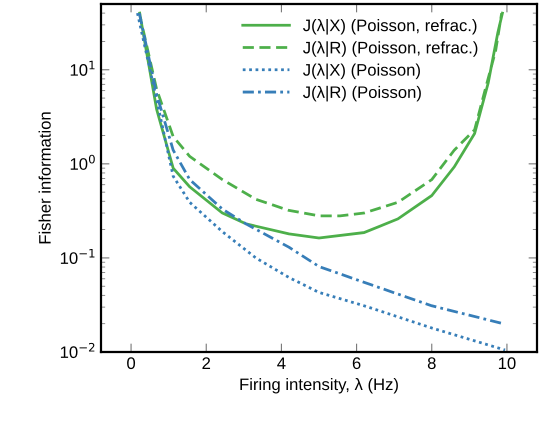 The width and height of the screenshot is (547, 424). I want to click on x-tick-label: 6, so click(356, 363).